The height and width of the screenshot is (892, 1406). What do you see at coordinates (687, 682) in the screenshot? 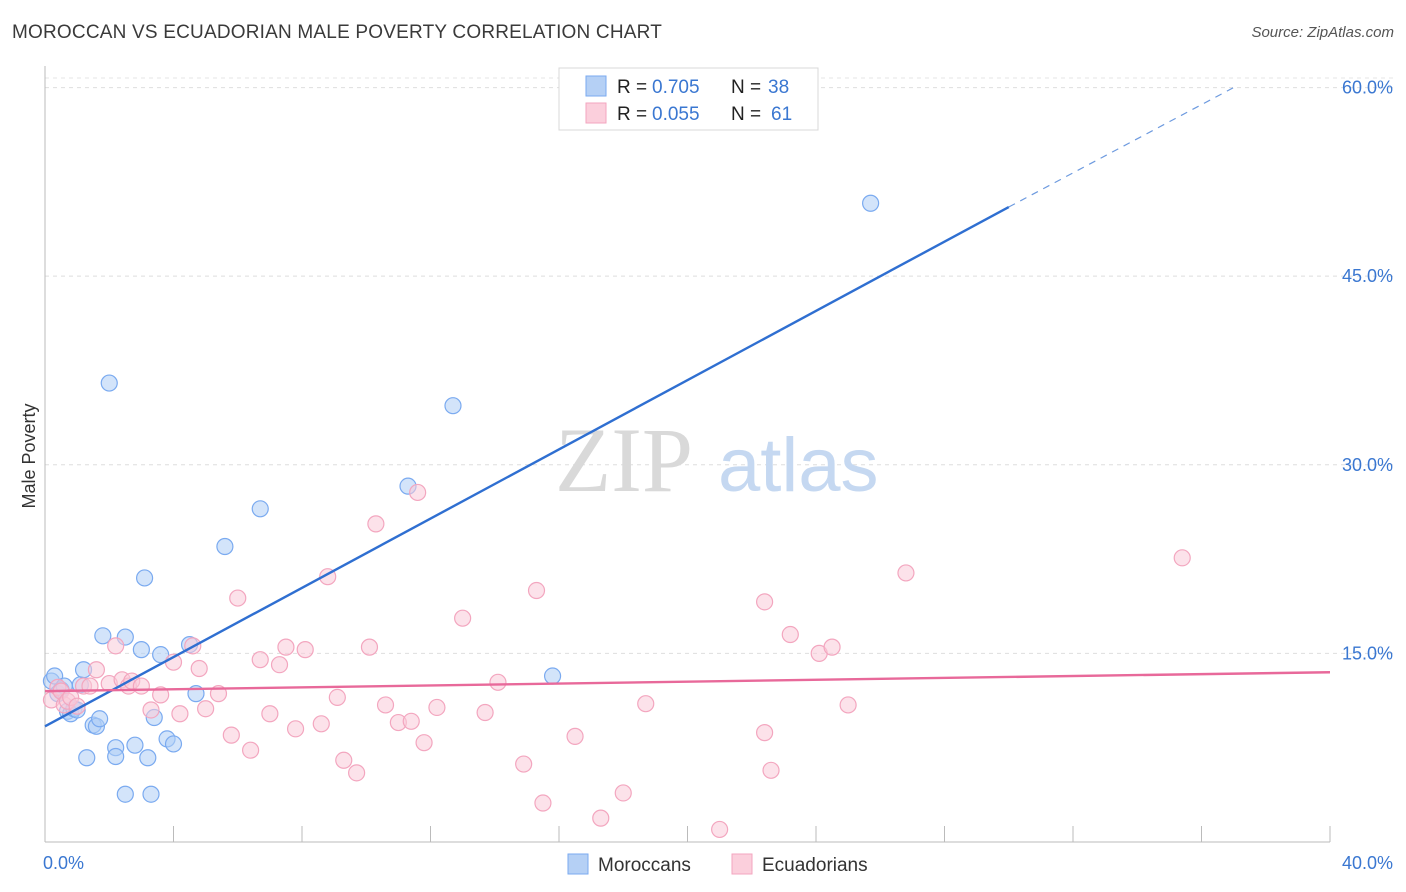
I see `ecuadorian-trend-line` at bounding box center [687, 682].